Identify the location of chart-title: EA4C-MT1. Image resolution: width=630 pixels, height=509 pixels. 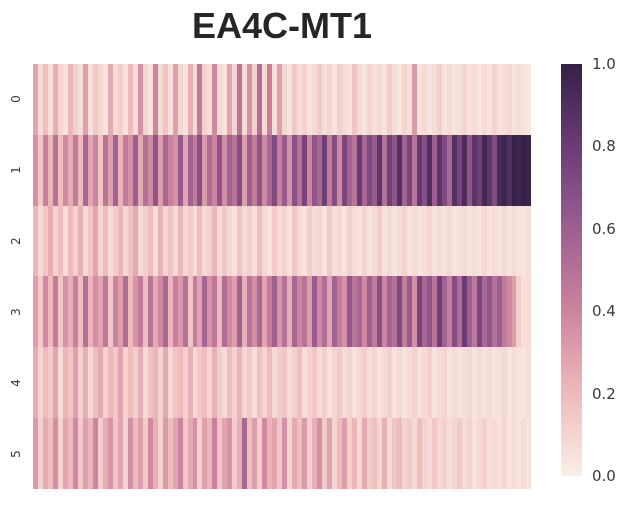
(282, 25).